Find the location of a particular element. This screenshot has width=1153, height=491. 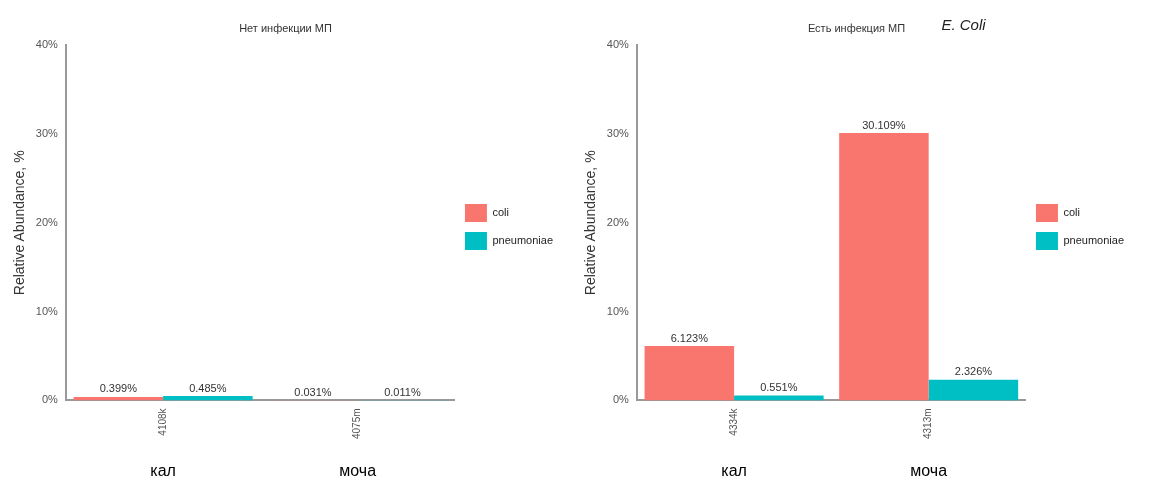

chart-title: Нет инфекции МП is located at coordinates (285, 27).